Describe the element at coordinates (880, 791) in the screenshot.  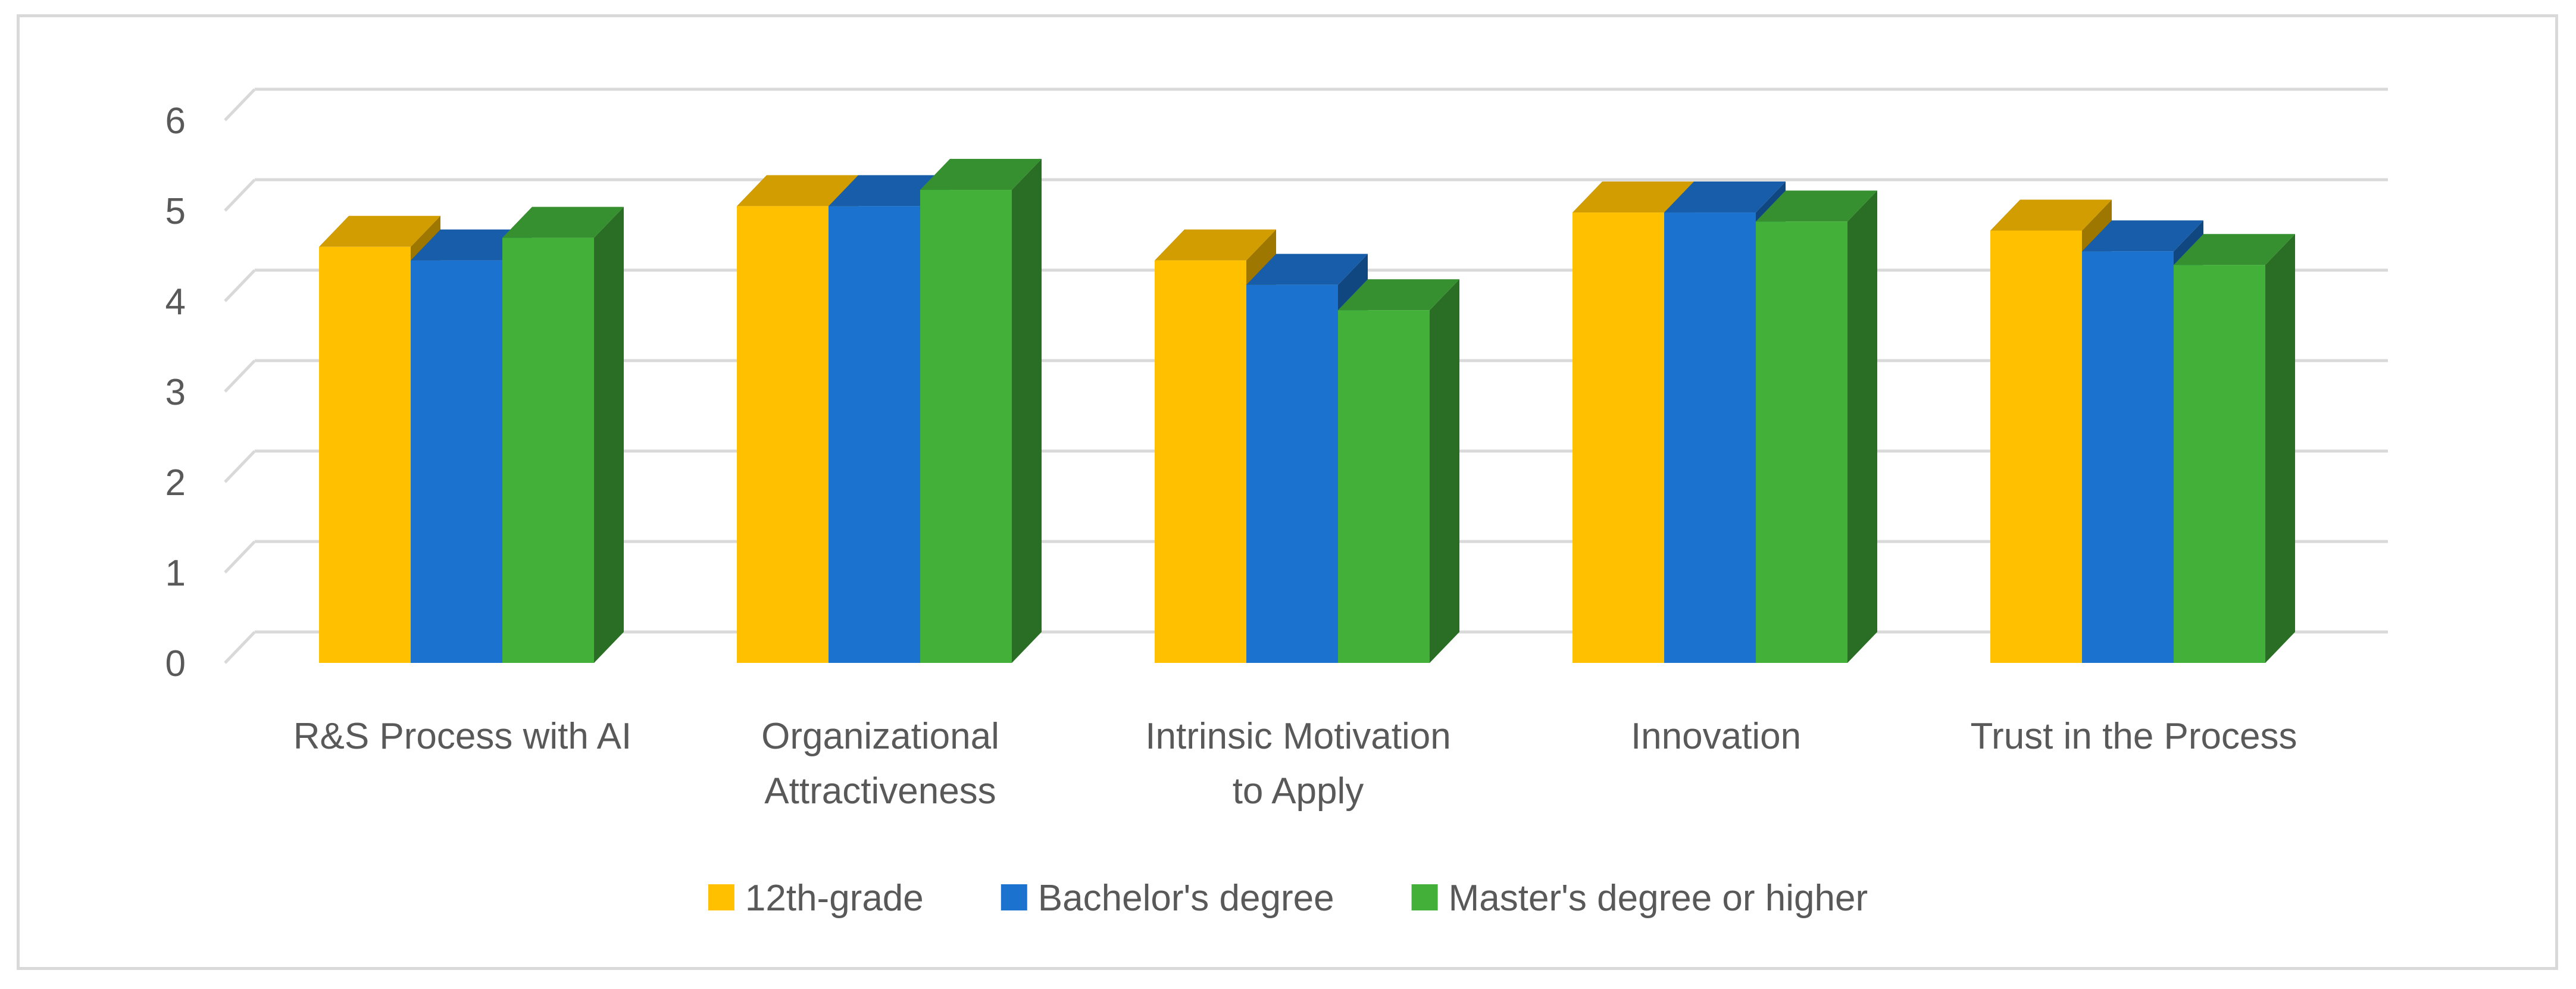
I see `category-label-line: Attractiveness` at that location.